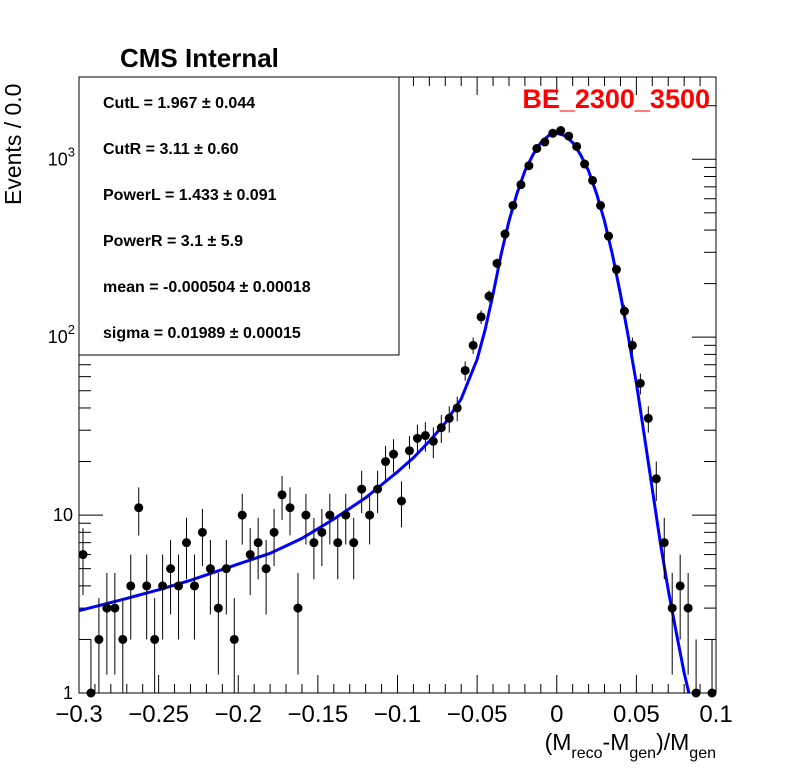 The width and height of the screenshot is (796, 772). What do you see at coordinates (630, 745) in the screenshot?
I see `x-axis-label: (Mreco-Mgen)/Mgen` at bounding box center [630, 745].